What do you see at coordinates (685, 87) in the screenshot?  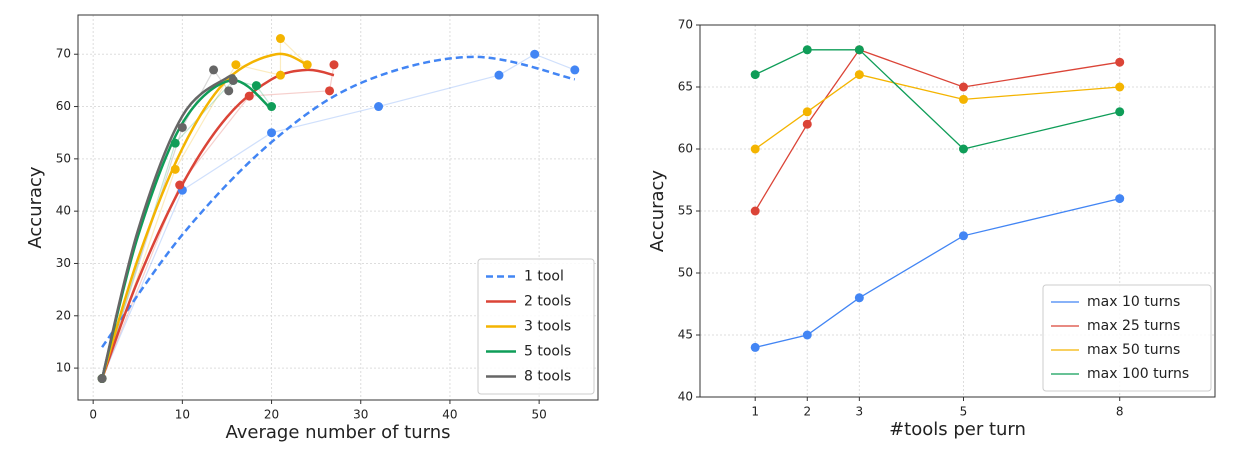 I see `y-tick-label: 65` at bounding box center [685, 87].